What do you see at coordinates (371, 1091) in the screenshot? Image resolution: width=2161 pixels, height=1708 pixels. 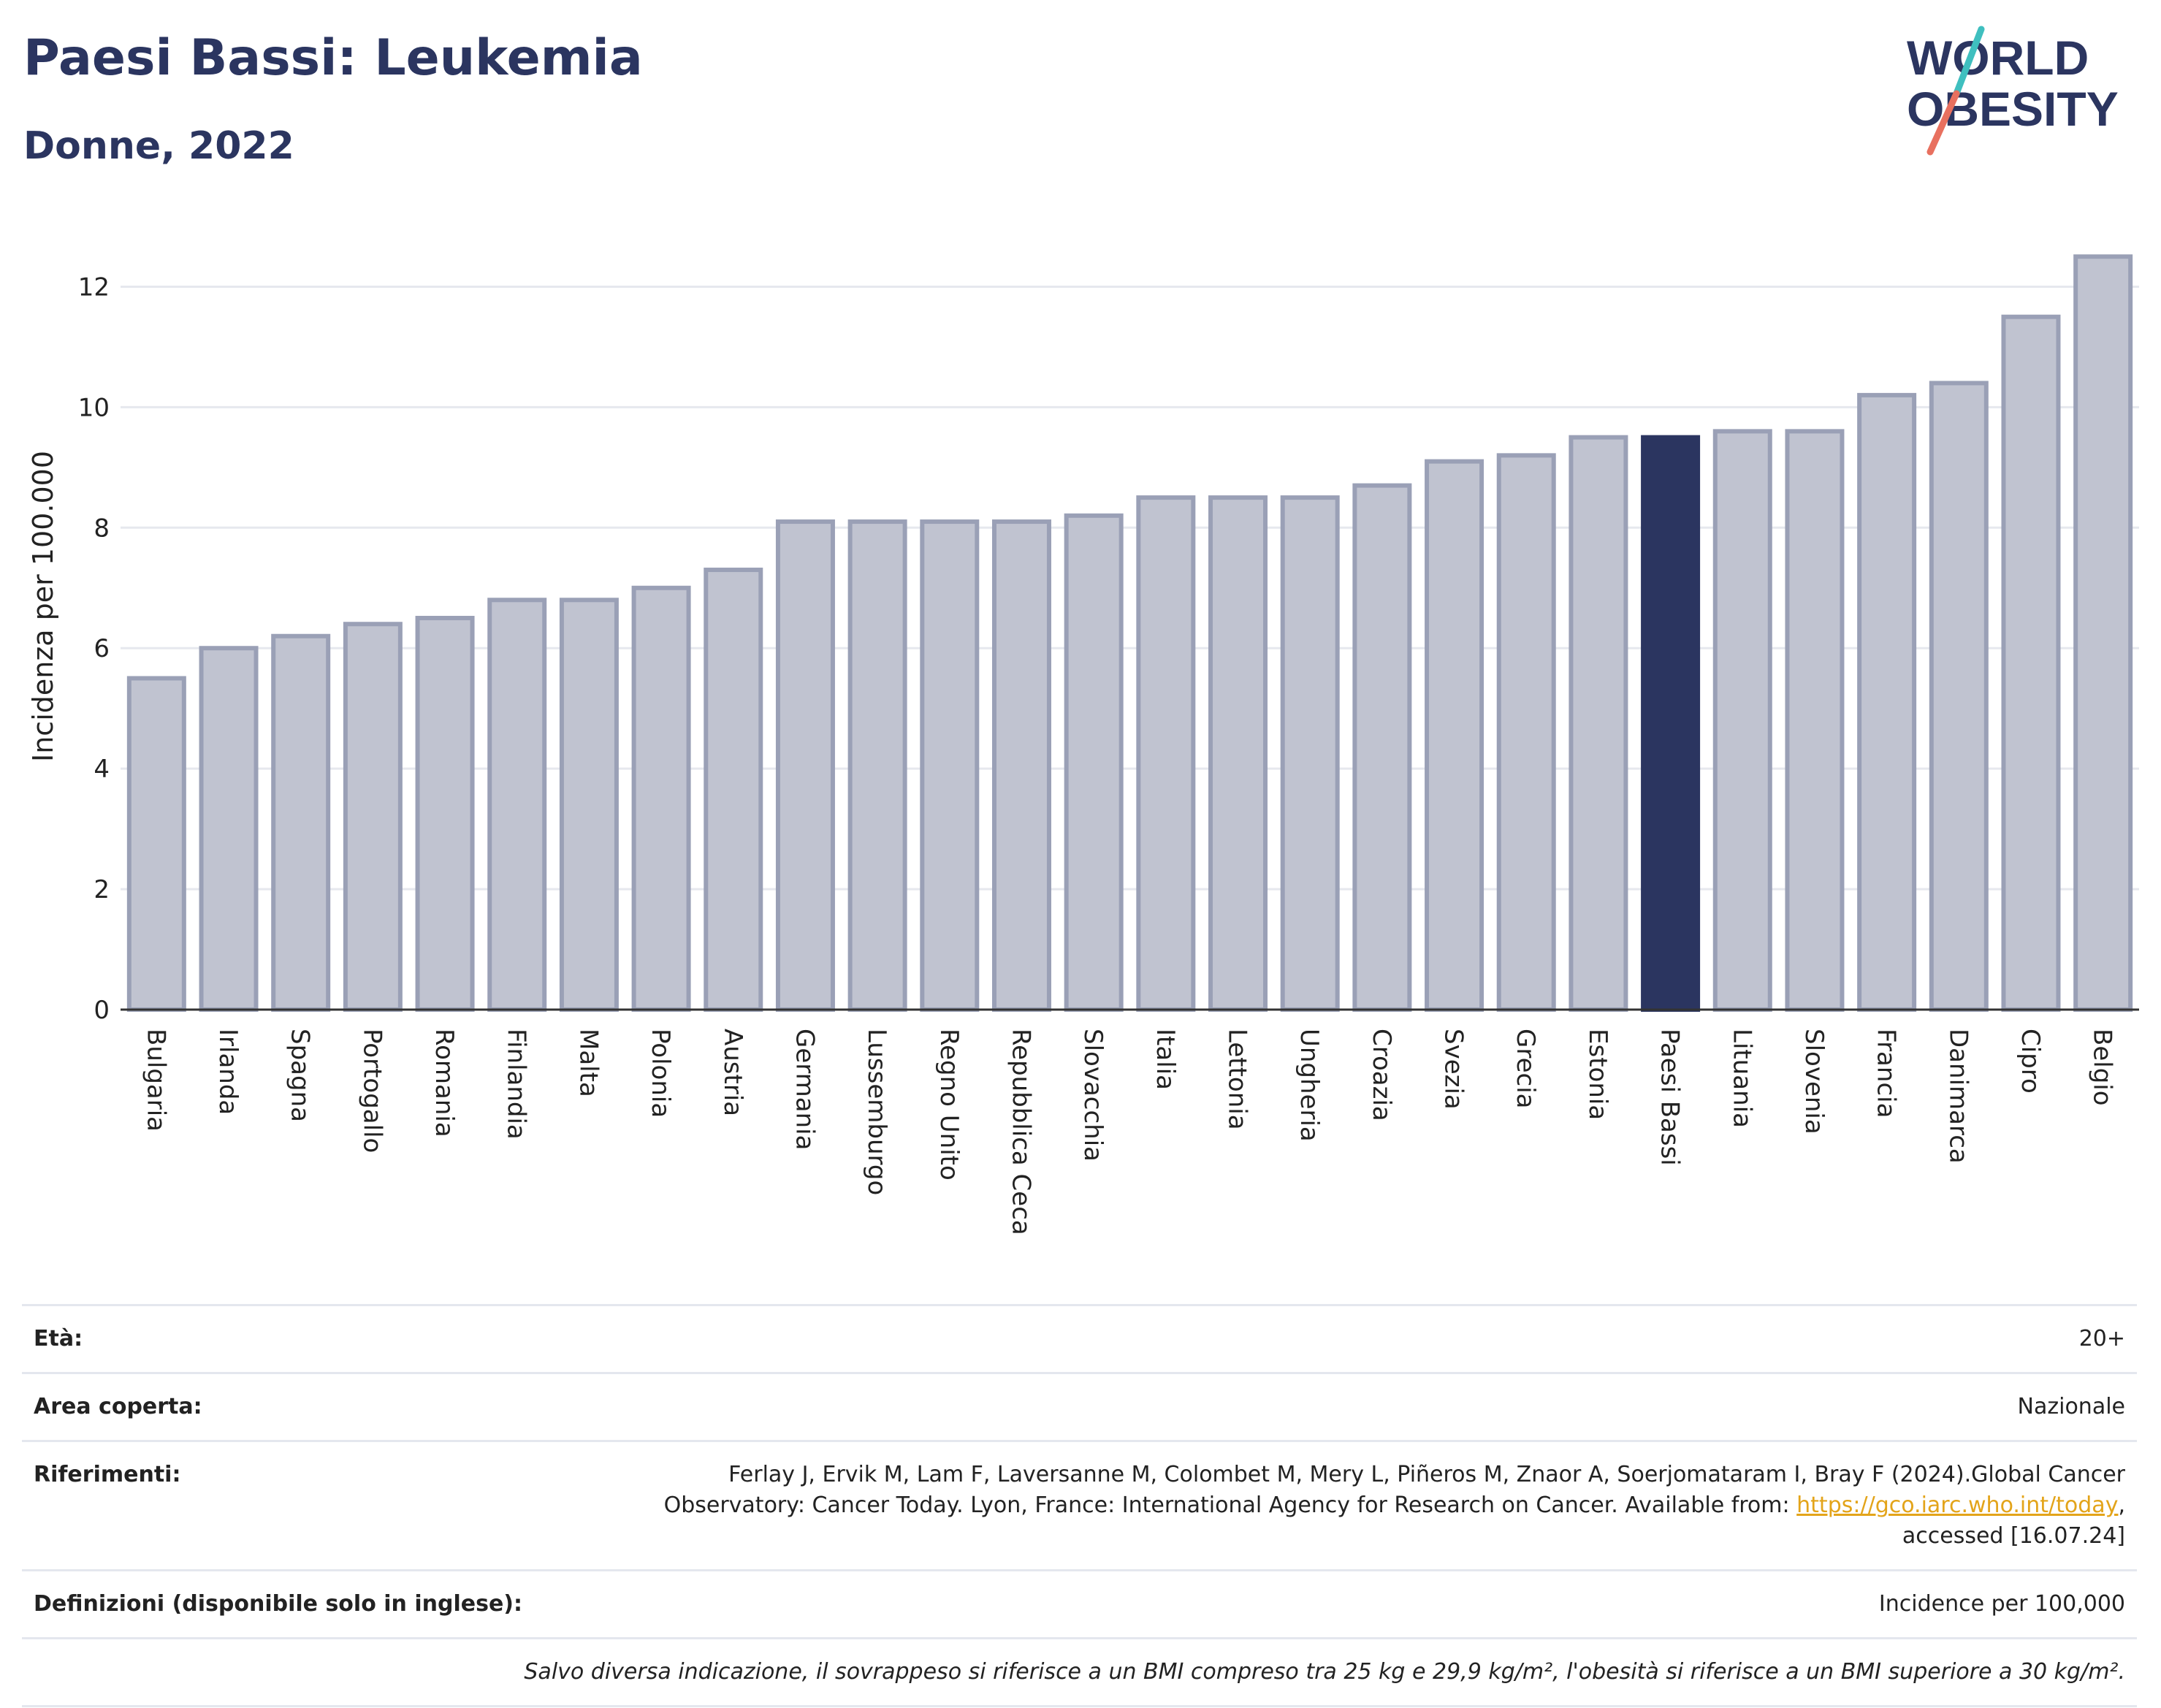 I see `x-category-label: Portogallo` at bounding box center [371, 1091].